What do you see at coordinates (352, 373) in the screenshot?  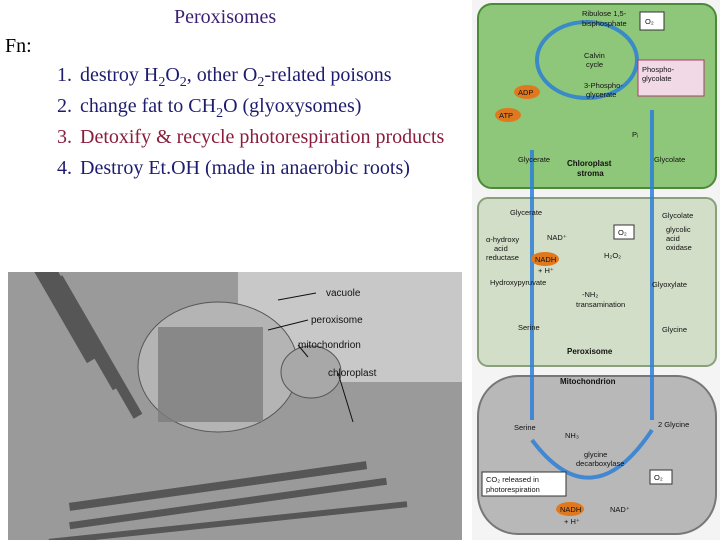 I see `micrograph-label: chloroplast` at bounding box center [352, 373].